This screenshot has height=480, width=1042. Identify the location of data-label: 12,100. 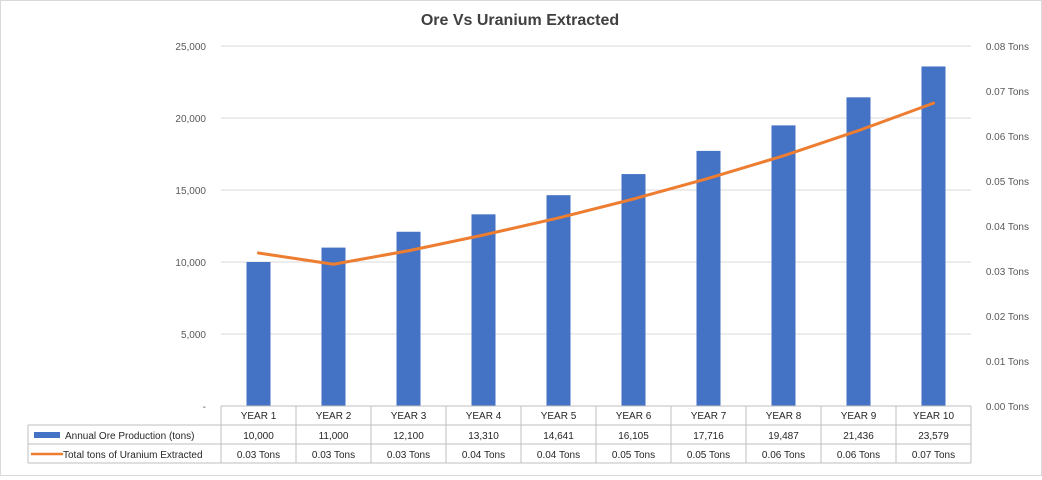
(408, 436).